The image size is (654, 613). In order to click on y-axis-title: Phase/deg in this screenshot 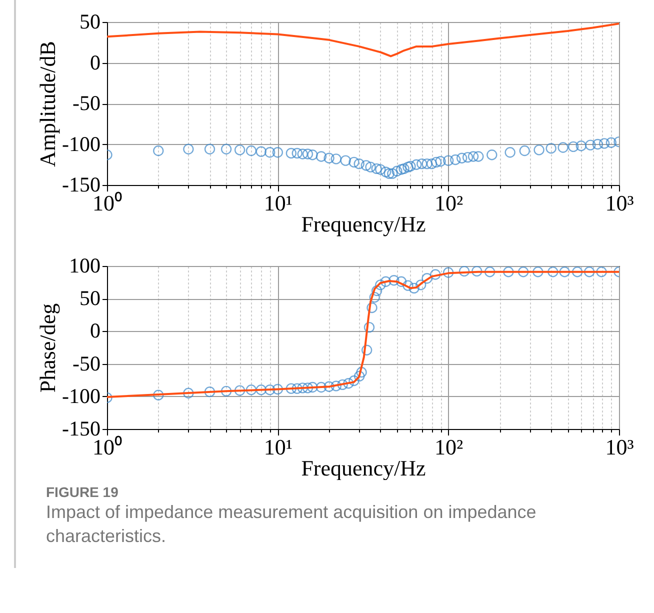, I will do `click(47, 348)`.